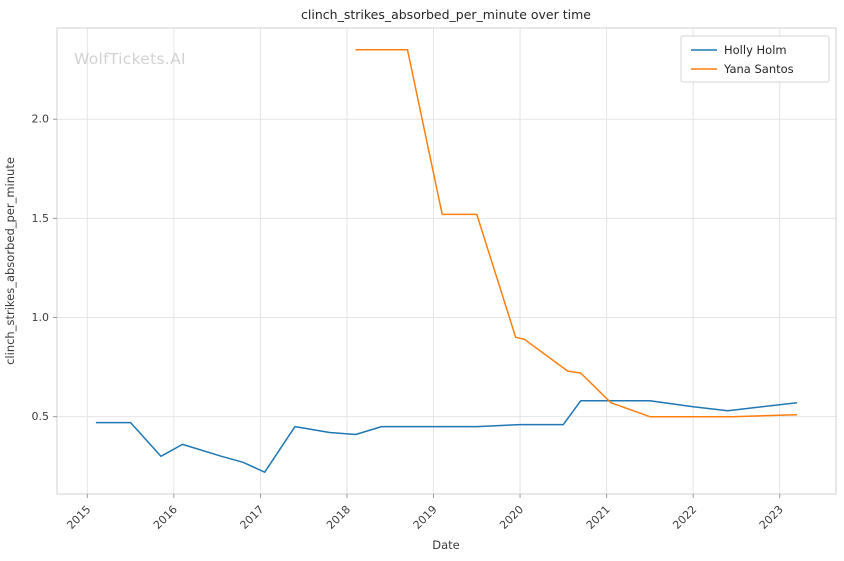 This screenshot has height=561, width=844. I want to click on y-tick-label: 0.5, so click(41, 416).